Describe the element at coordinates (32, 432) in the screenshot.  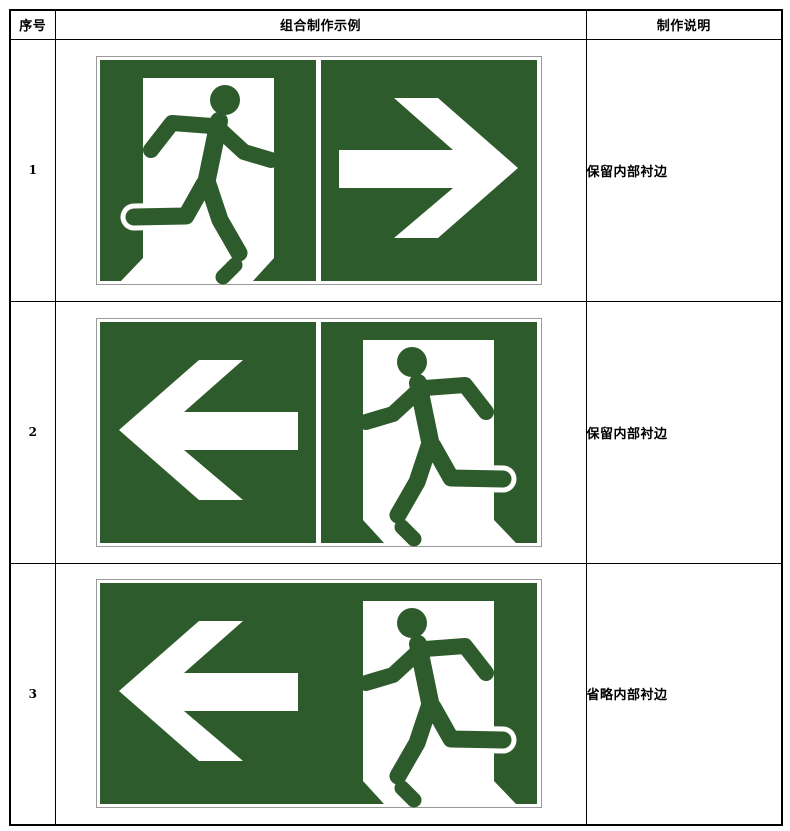
I see `row-index: 2` at that location.